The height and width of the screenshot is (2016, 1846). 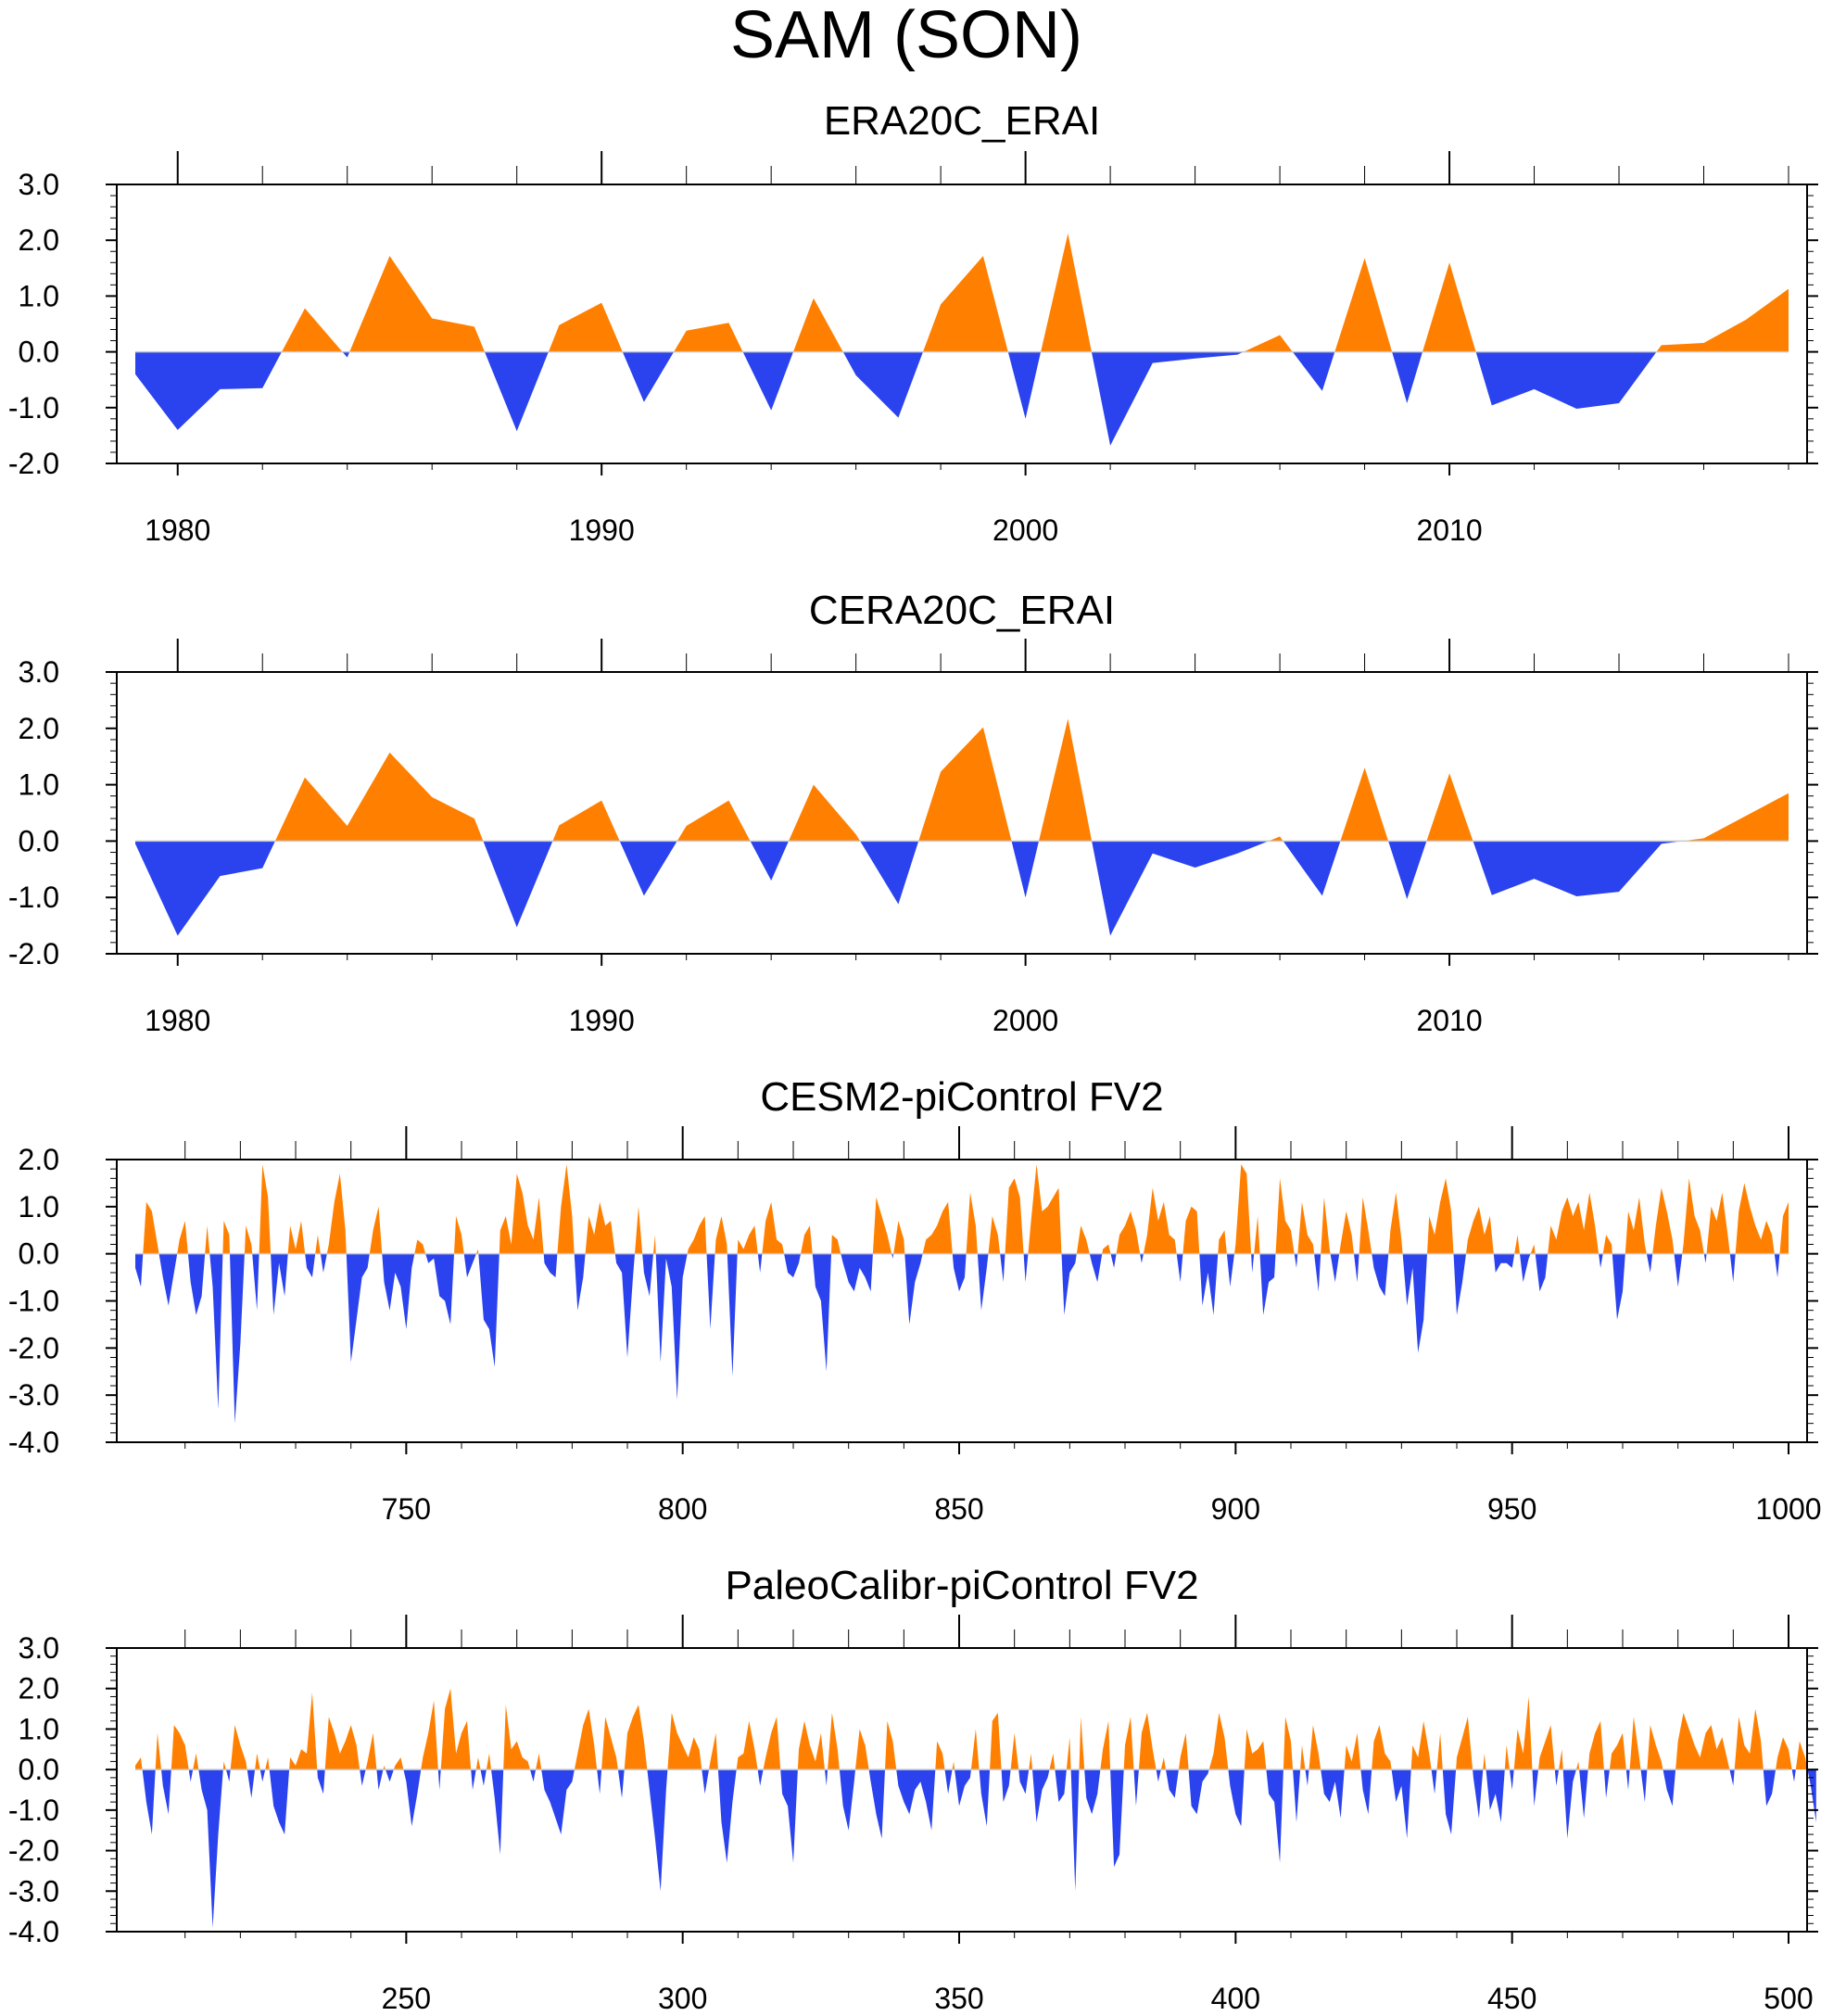 What do you see at coordinates (39, 1254) in the screenshot?
I see `y-tick-label: 0.0` at bounding box center [39, 1254].